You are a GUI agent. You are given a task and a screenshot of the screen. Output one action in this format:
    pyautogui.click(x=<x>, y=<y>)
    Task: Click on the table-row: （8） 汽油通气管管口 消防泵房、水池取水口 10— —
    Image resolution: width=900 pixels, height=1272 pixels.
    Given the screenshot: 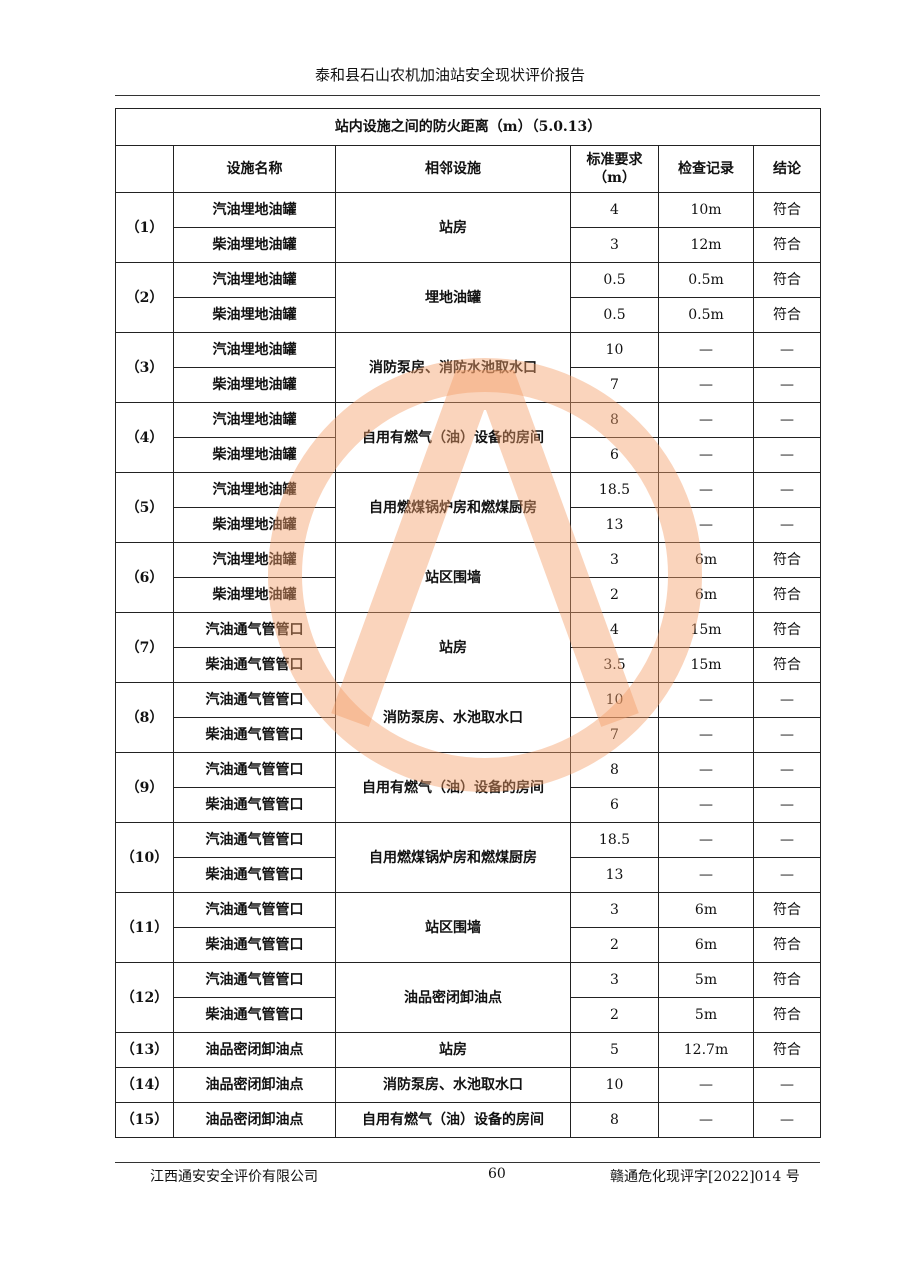 What is the action you would take?
    pyautogui.click(x=468, y=717)
    